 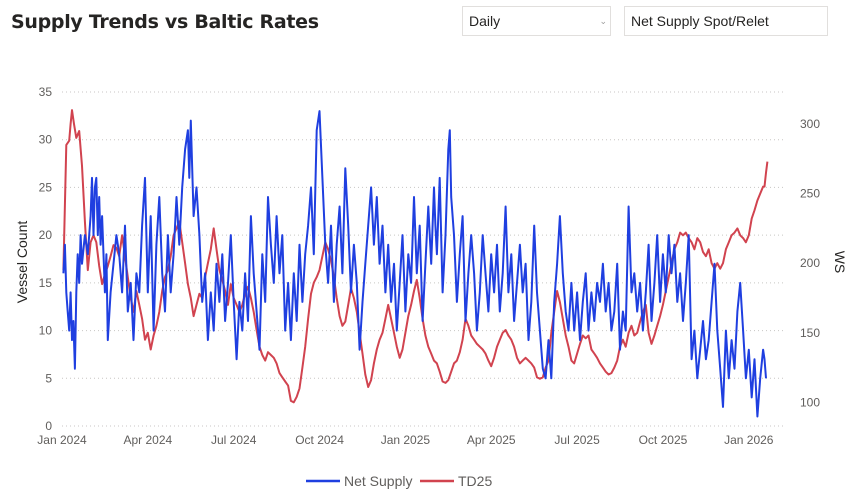 I want to click on x-tick-label: Oct 2025, so click(x=663, y=440).